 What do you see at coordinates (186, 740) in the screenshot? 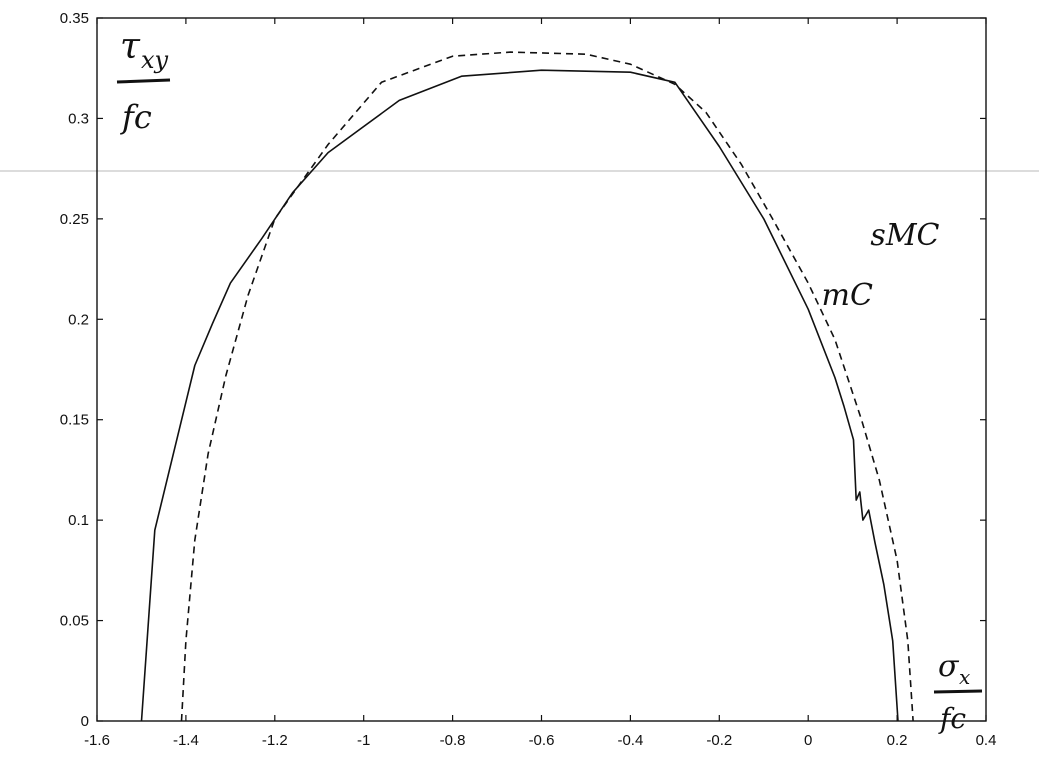
I see `x-tick-label: -1.4` at bounding box center [186, 740].